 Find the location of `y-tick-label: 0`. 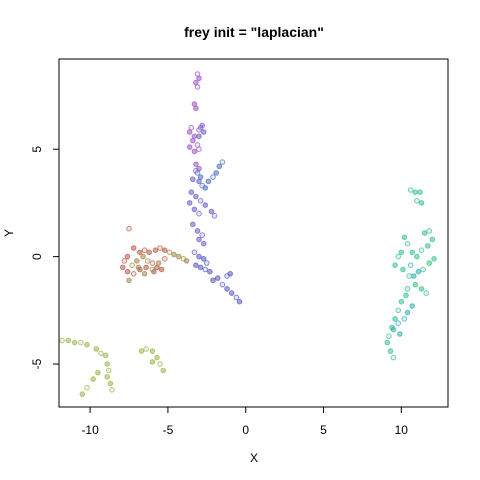

y-tick-label: 0 is located at coordinates (37, 256).